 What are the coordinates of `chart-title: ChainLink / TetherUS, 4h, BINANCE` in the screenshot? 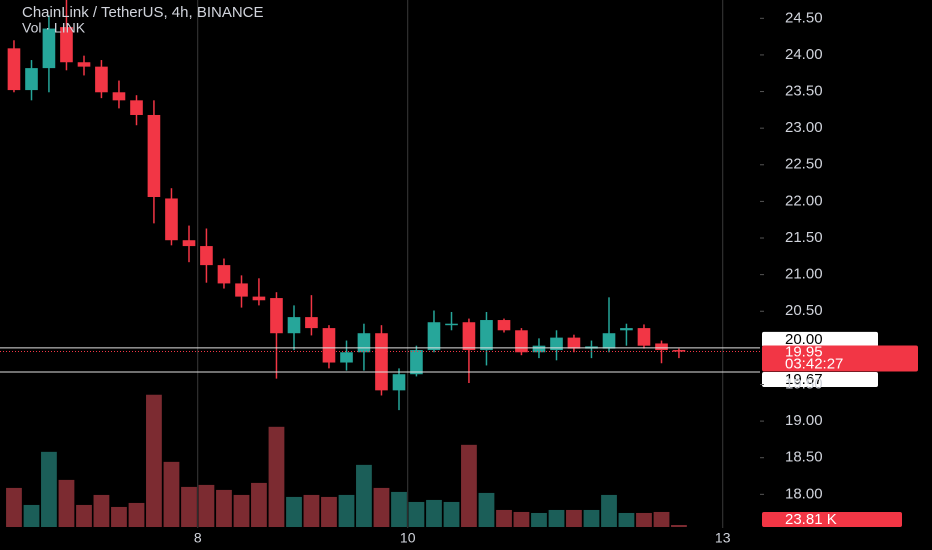 It's located at (143, 12).